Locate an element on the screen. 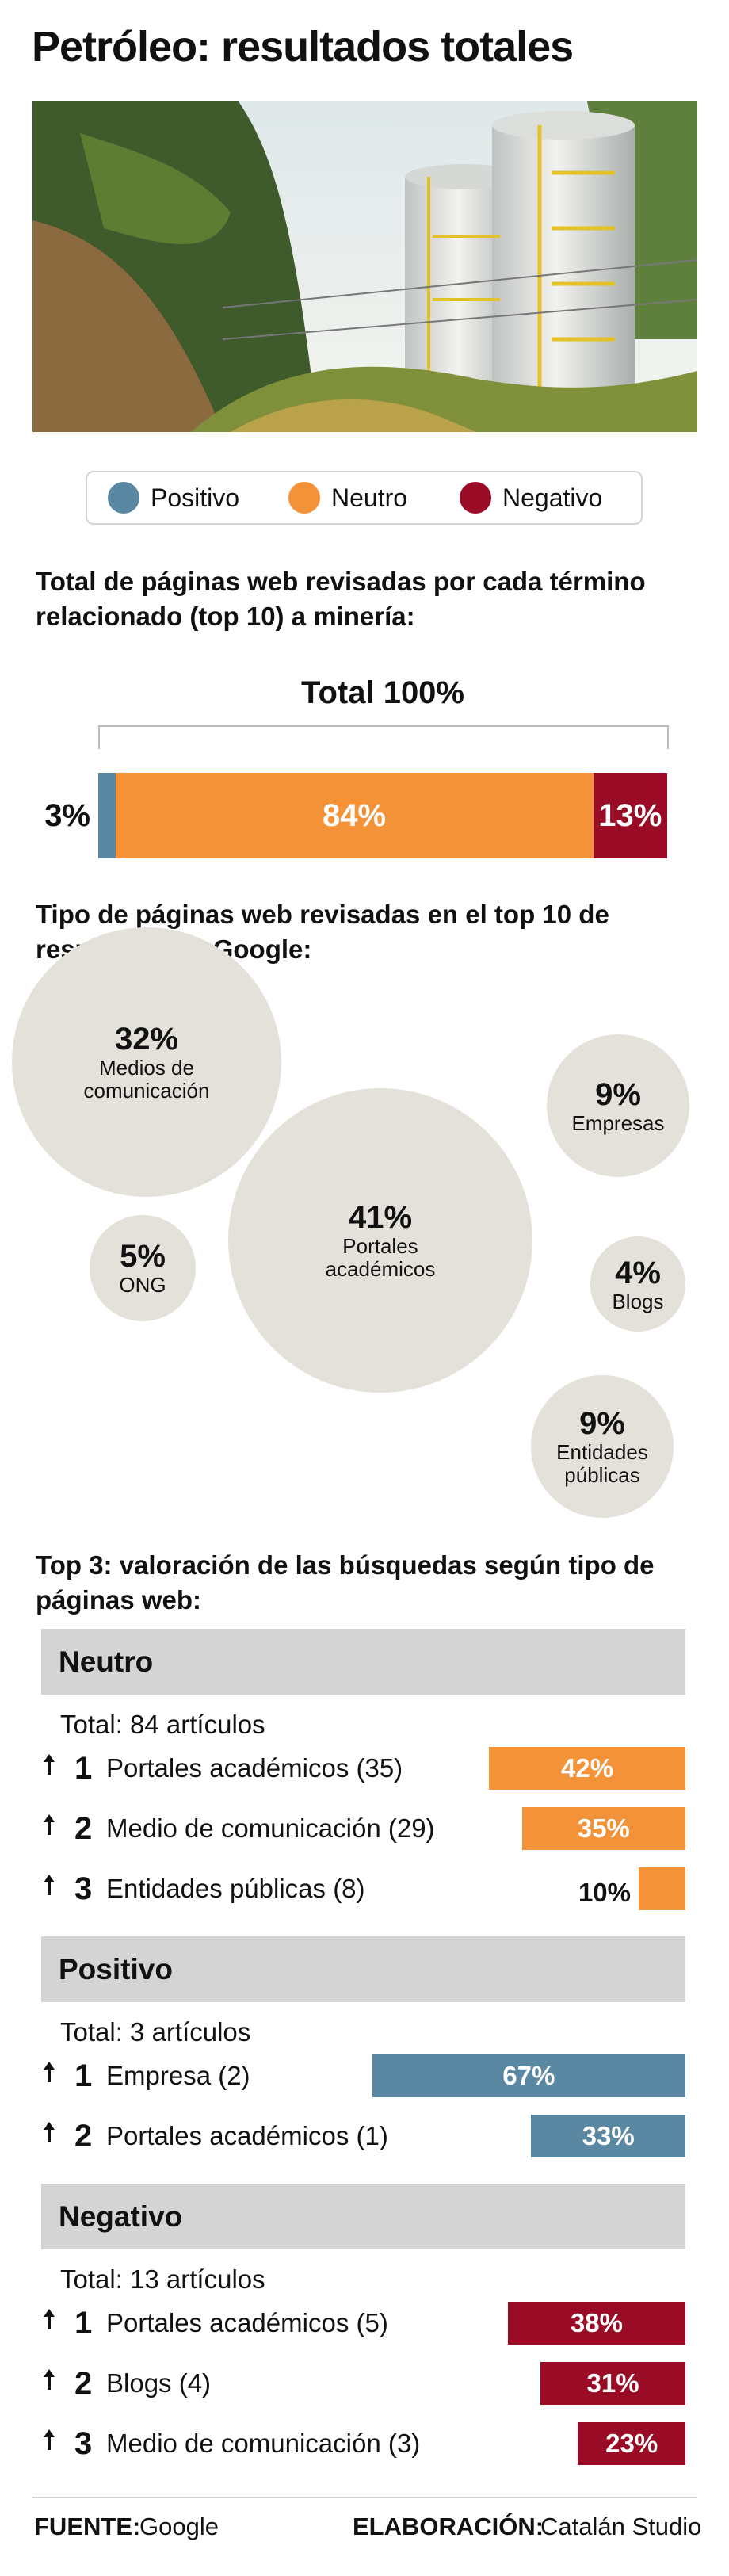 The height and width of the screenshot is (2576, 729). bubble-label: Portales académicos is located at coordinates (380, 1257).